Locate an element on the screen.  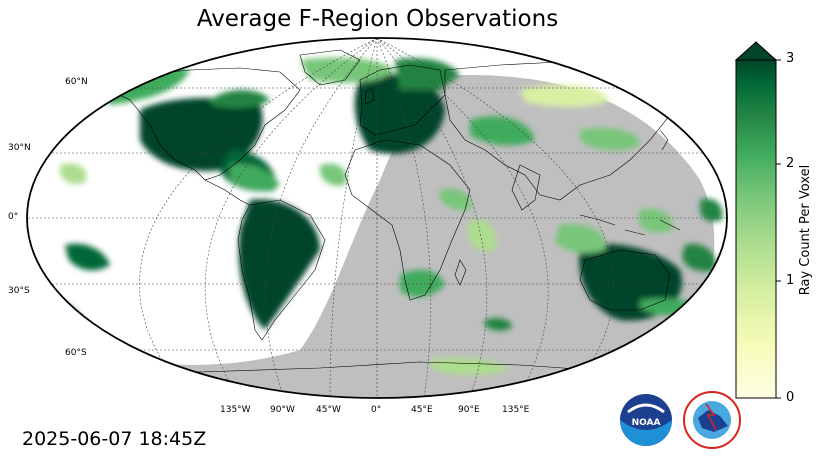
map-title: Average F-Region Observations is located at coordinates (377, 19).